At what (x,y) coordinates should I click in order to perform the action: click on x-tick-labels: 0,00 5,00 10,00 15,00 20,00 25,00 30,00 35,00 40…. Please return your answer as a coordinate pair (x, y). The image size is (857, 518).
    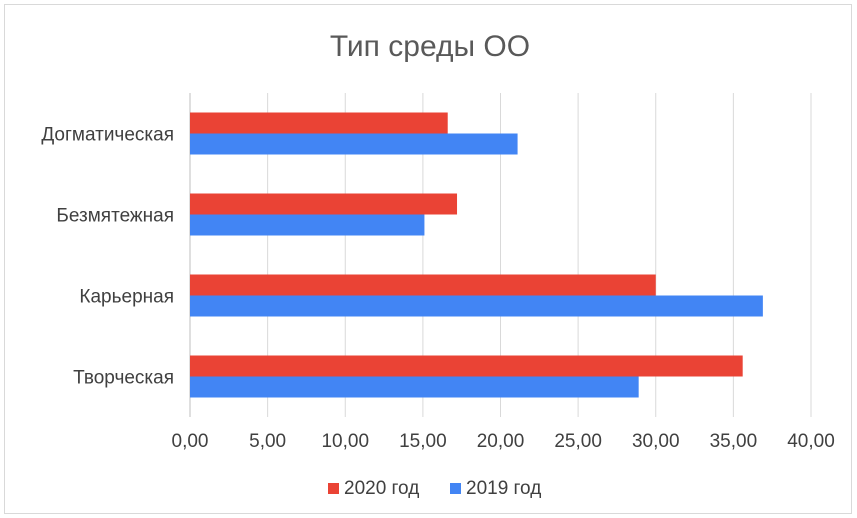
    Looking at the image, I should click on (503, 441).